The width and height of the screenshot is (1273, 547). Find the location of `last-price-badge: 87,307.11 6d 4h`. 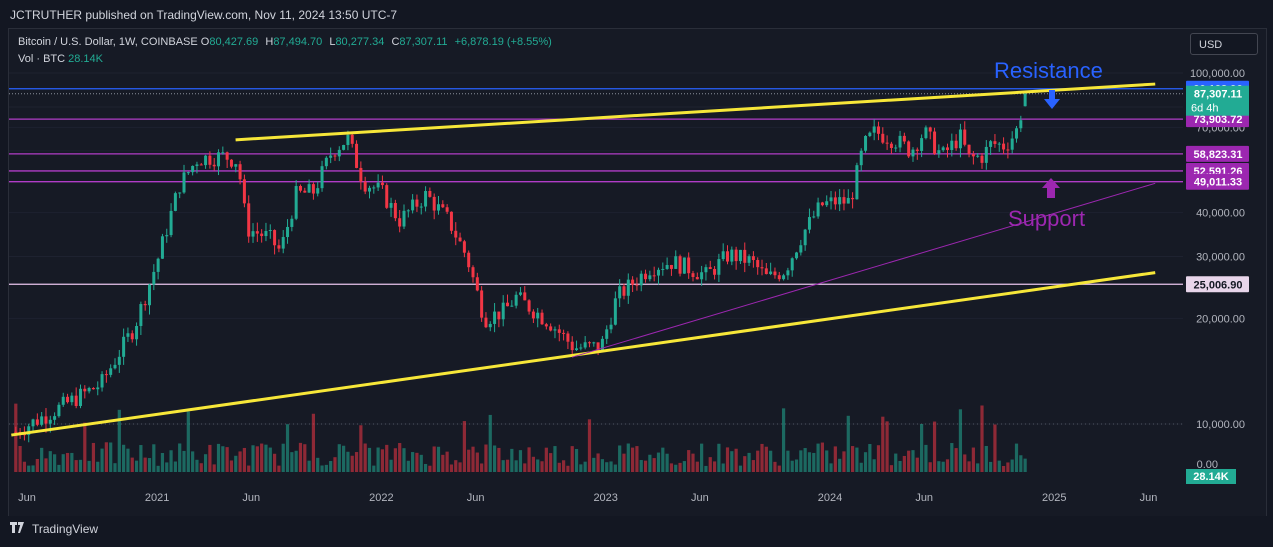

last-price-badge: 87,307.11 6d 4h is located at coordinates (1217, 100).